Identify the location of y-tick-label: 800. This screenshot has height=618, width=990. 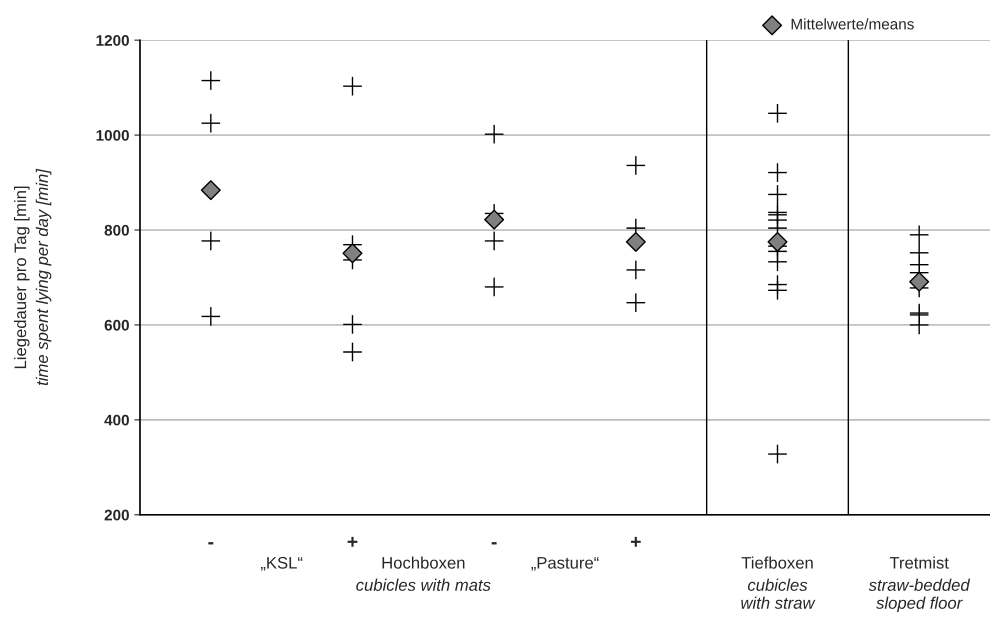
(116, 230).